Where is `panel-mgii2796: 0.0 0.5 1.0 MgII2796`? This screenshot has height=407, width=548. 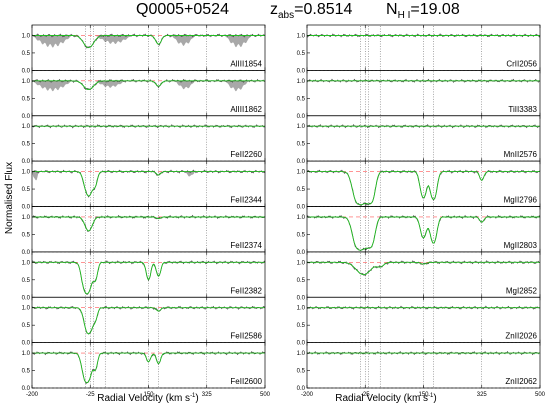 panel-mgii2796: 0.0 0.5 1.0 MgII2796 is located at coordinates (419, 185).